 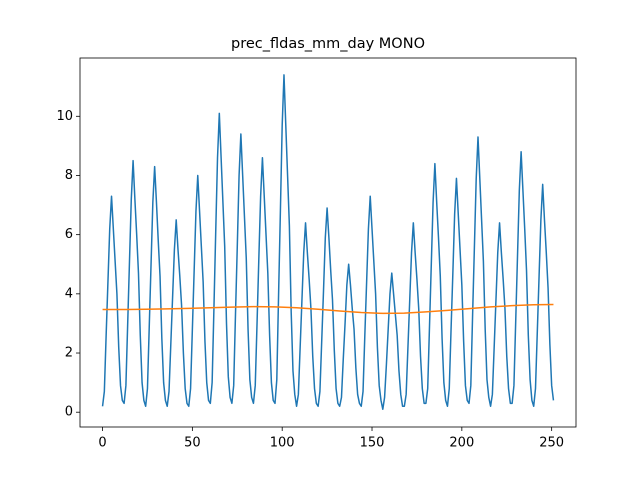 What do you see at coordinates (69, 293) in the screenshot?
I see `y-tick-label: 4` at bounding box center [69, 293].